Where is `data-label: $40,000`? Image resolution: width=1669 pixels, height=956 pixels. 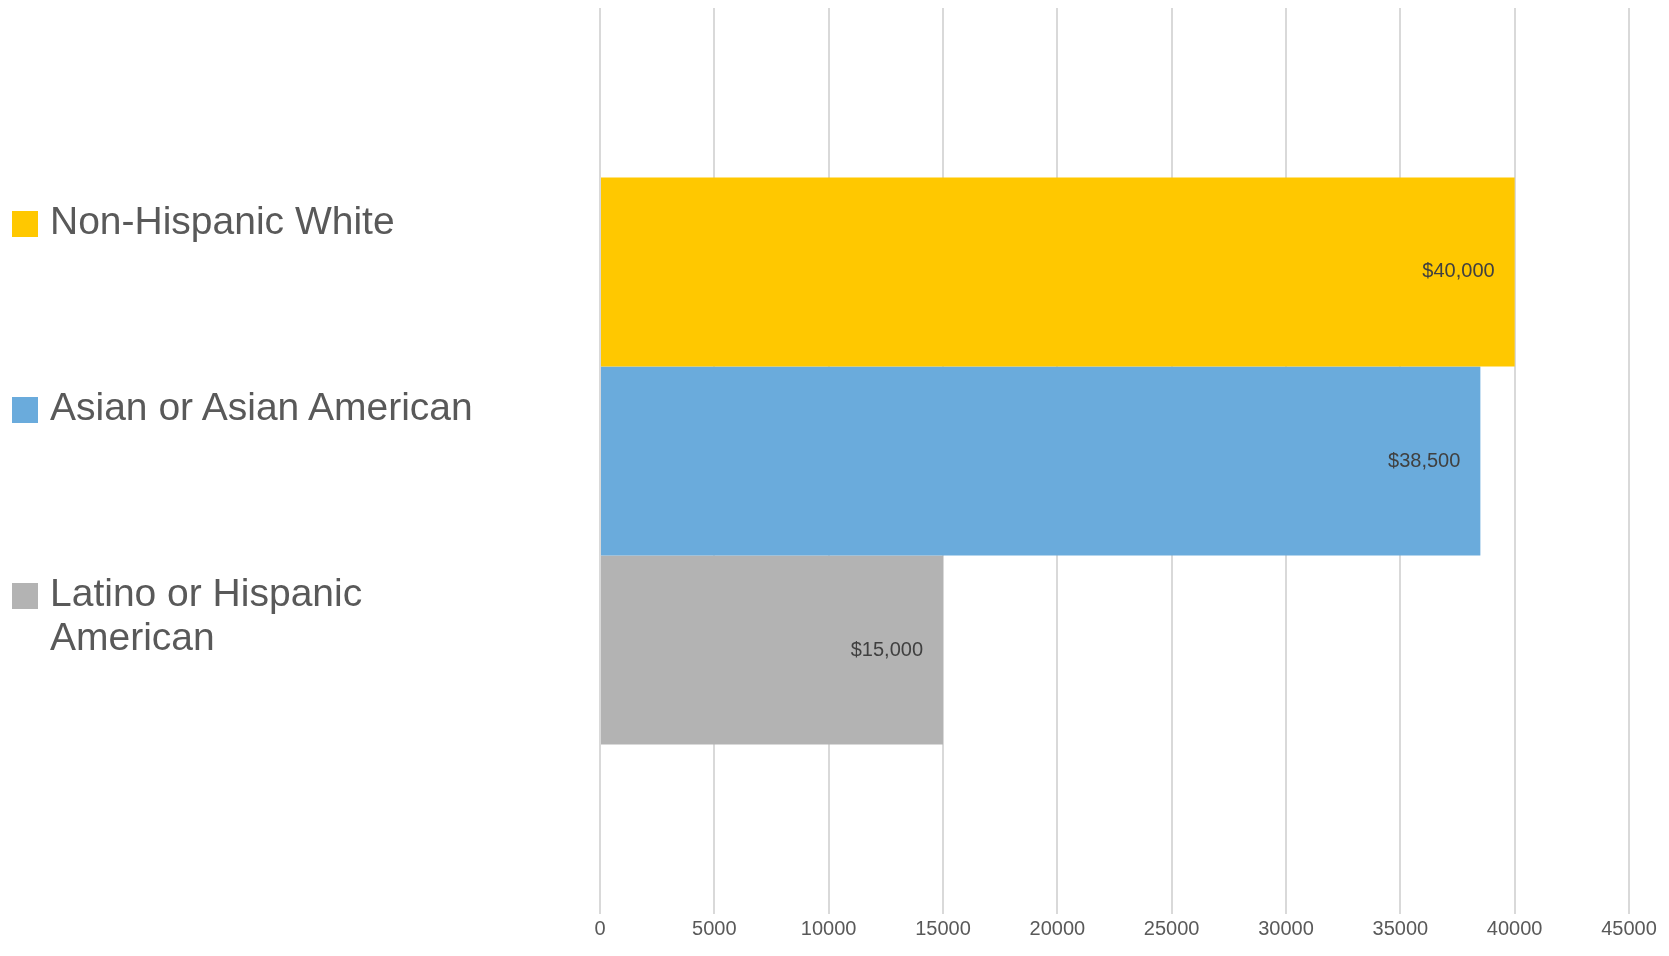 data-label: $40,000 is located at coordinates (1458, 270).